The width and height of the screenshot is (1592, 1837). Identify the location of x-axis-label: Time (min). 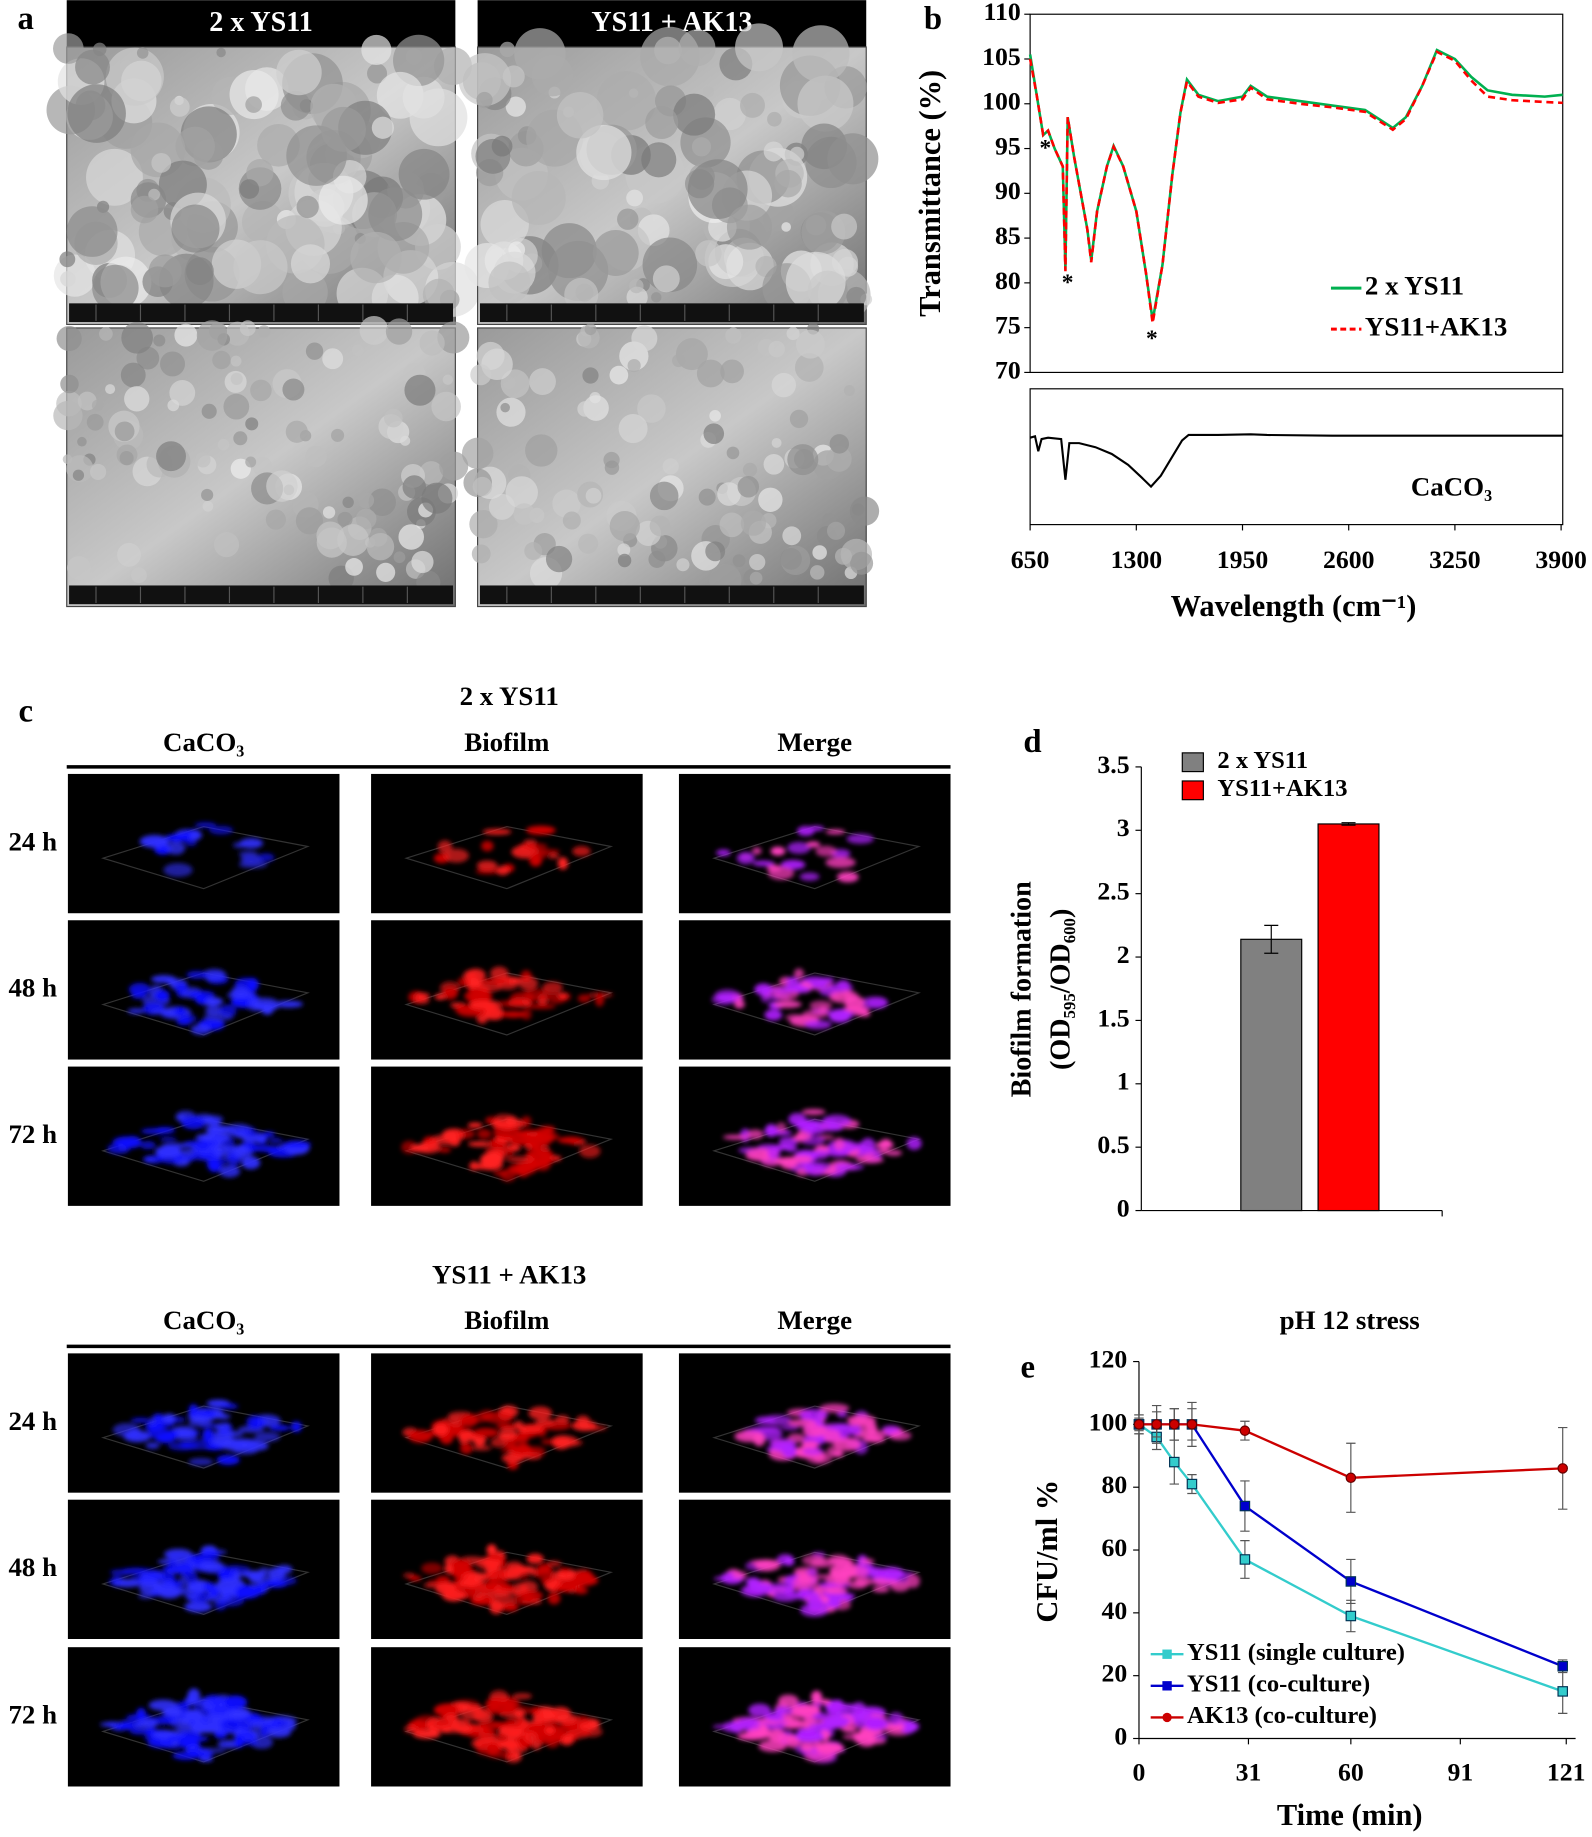
(1350, 1815).